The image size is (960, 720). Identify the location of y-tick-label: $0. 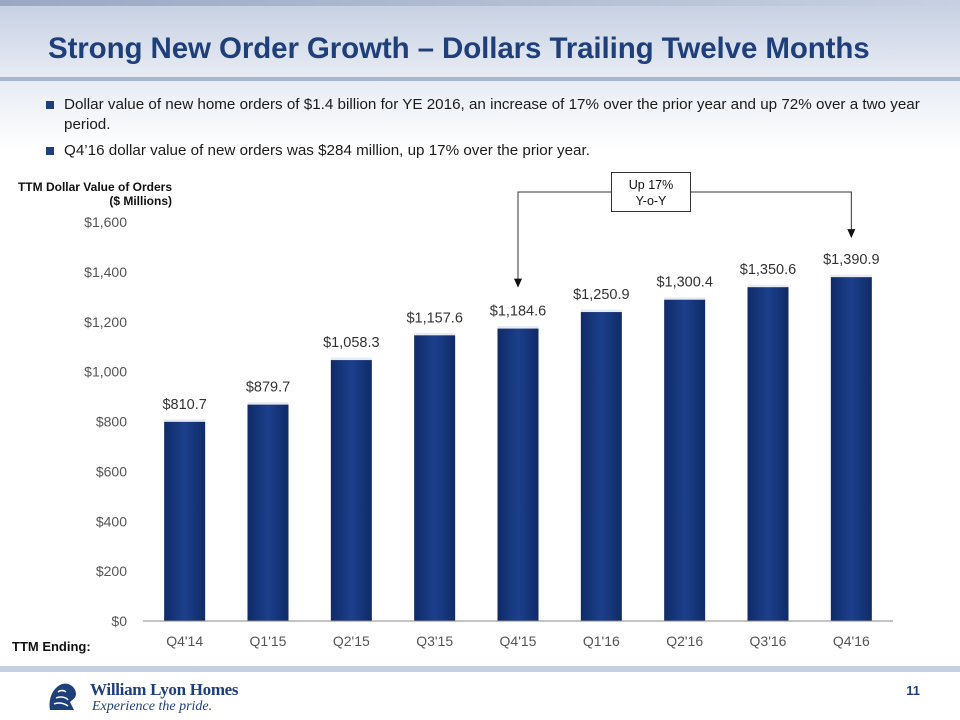
(119, 621).